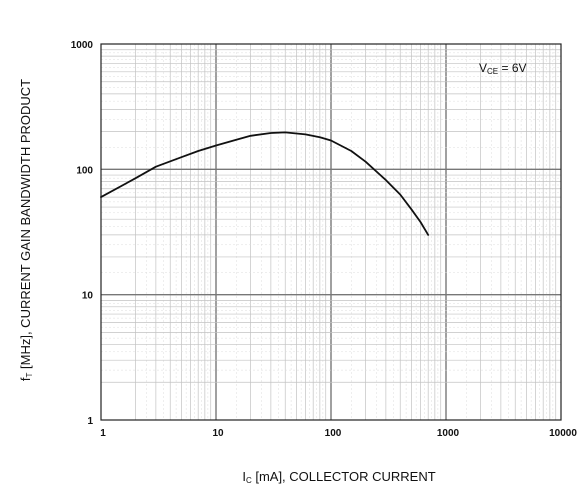  I want to click on y-tick-label: 1000, so click(82, 45).